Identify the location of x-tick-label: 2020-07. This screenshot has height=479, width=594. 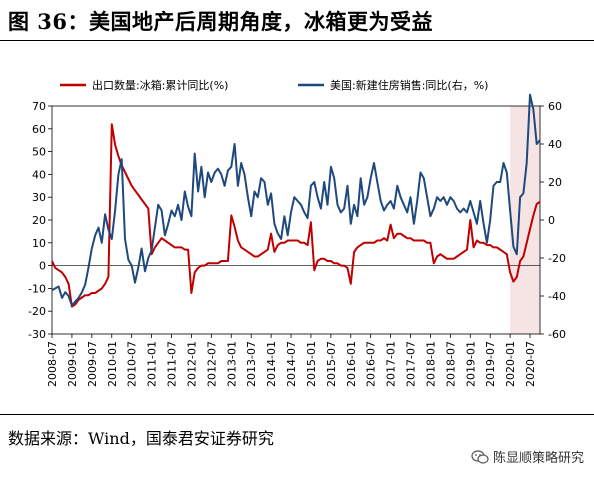
(530, 364).